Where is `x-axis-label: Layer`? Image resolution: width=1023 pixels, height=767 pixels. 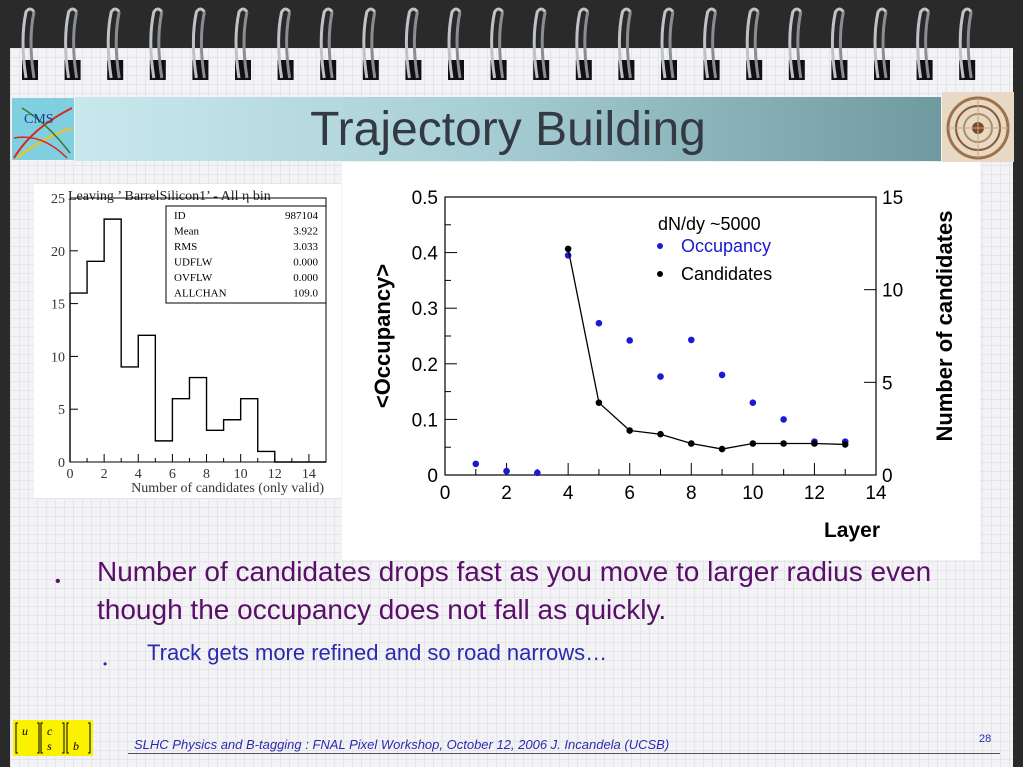
x-axis-label: Layer is located at coordinates (852, 530).